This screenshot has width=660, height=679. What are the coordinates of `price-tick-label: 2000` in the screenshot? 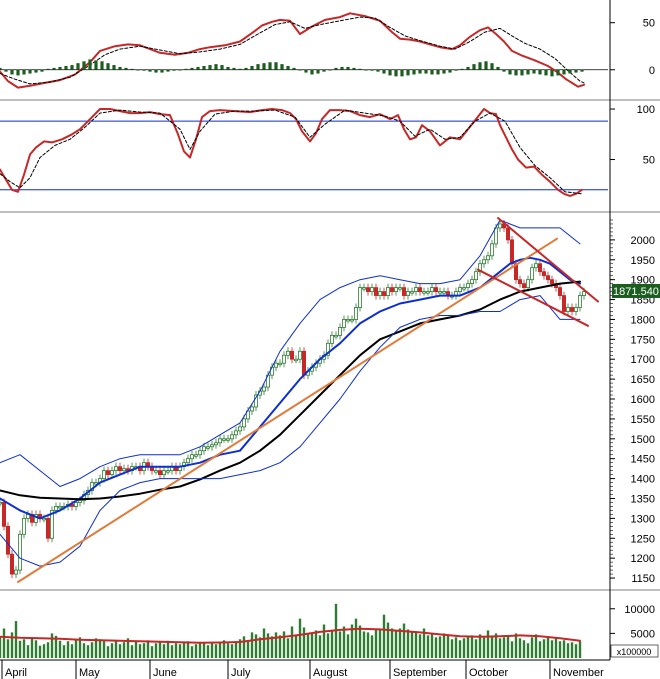 It's located at (643, 241).